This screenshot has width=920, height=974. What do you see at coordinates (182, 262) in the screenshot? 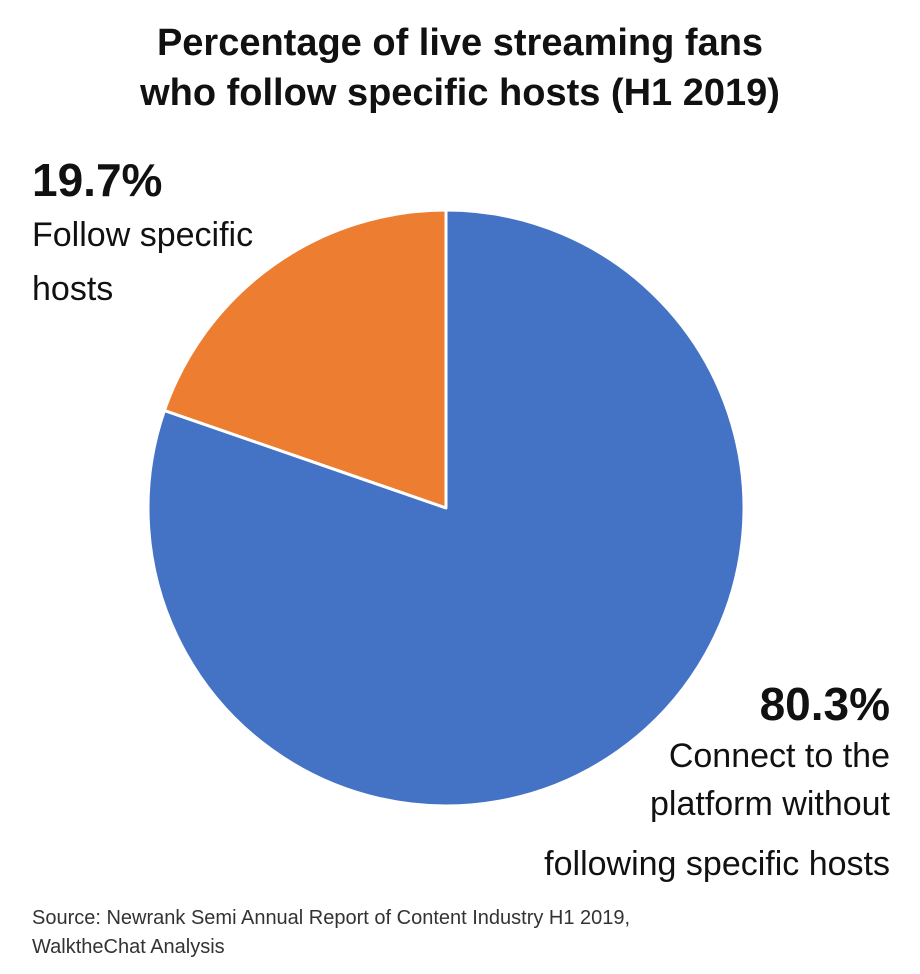
I see `data-label-follow-specific-hosts-name: Follow specific hosts` at bounding box center [182, 262].